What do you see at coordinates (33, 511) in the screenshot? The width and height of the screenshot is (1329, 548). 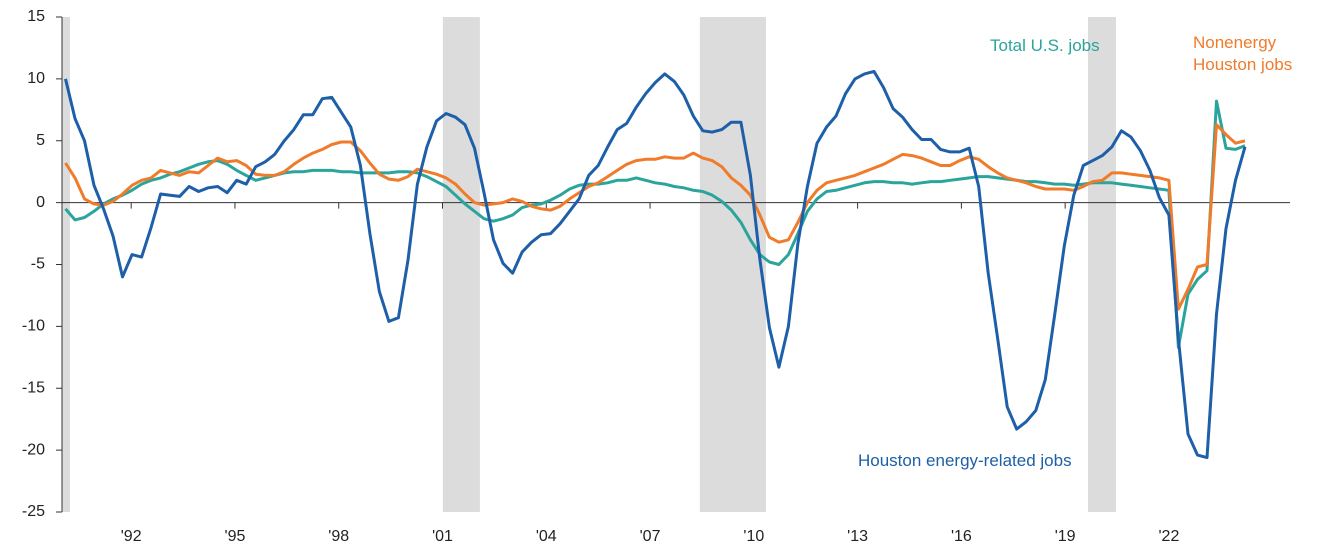 I see `y-tick-label: -25` at bounding box center [33, 511].